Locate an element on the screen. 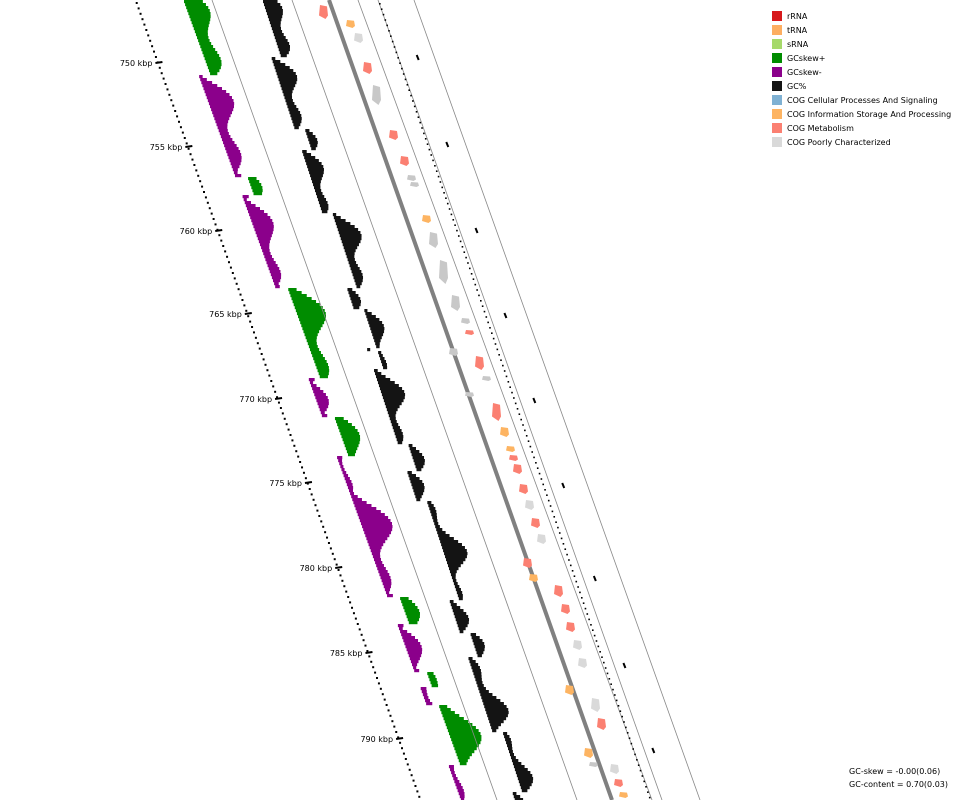 This screenshot has width=960, height=800. legend-item: COG Poorly Characterized is located at coordinates (861, 142).